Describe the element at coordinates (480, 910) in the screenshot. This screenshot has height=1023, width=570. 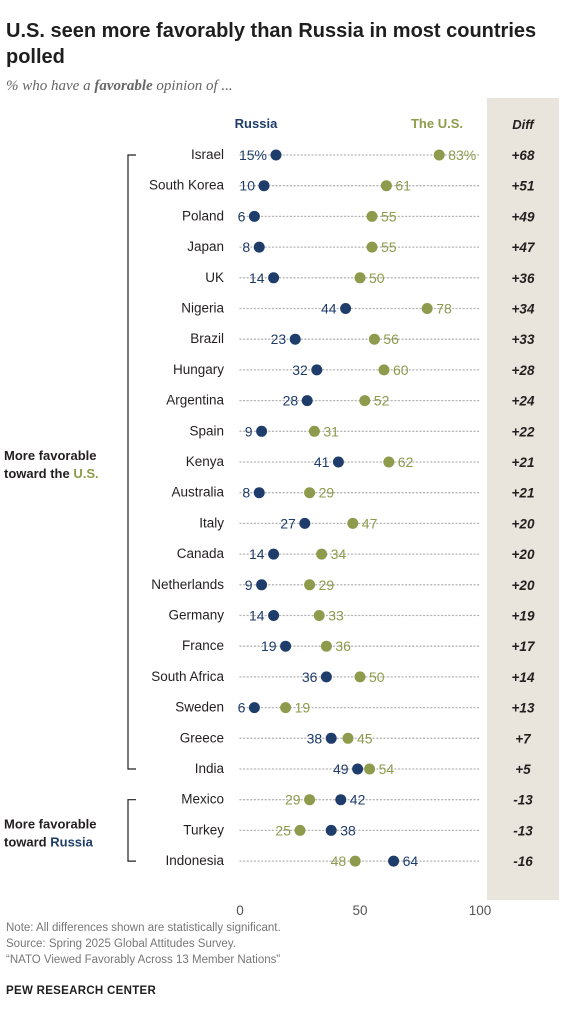
I see `x-tick-label: 100` at that location.